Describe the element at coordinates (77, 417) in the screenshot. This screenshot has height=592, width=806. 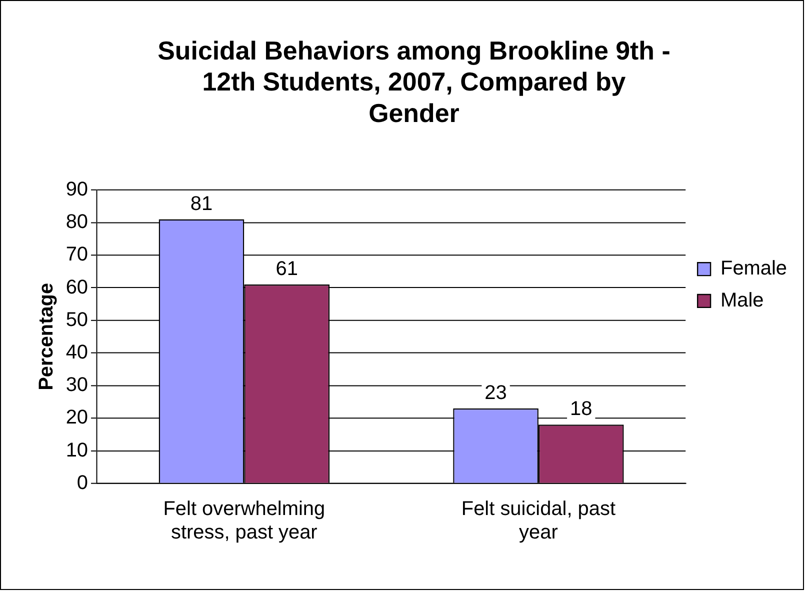
I see `y-tick-label: 20` at that location.